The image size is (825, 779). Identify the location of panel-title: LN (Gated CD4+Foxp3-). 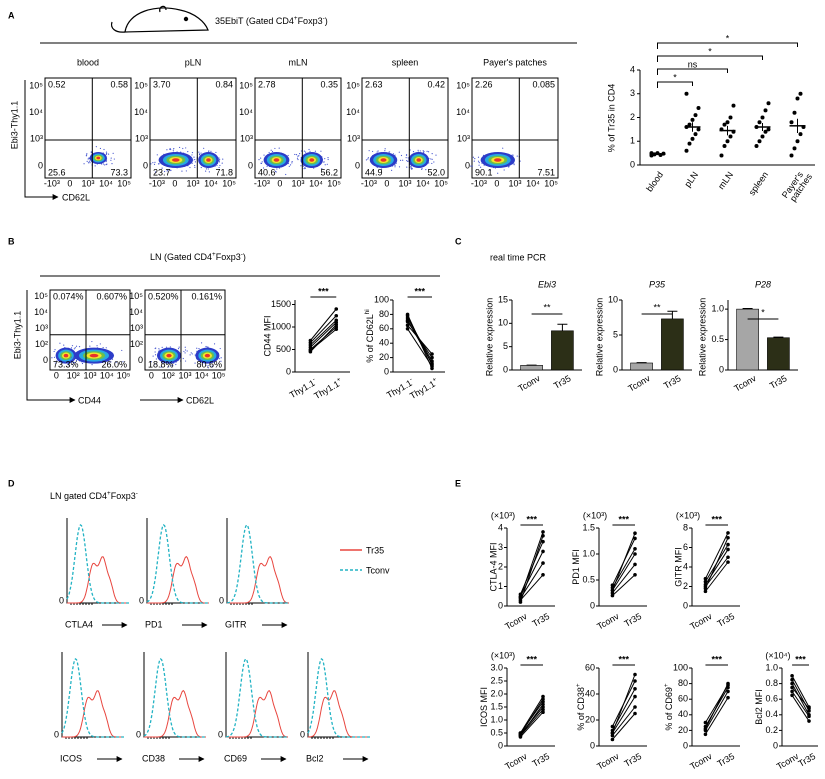
(198, 256).